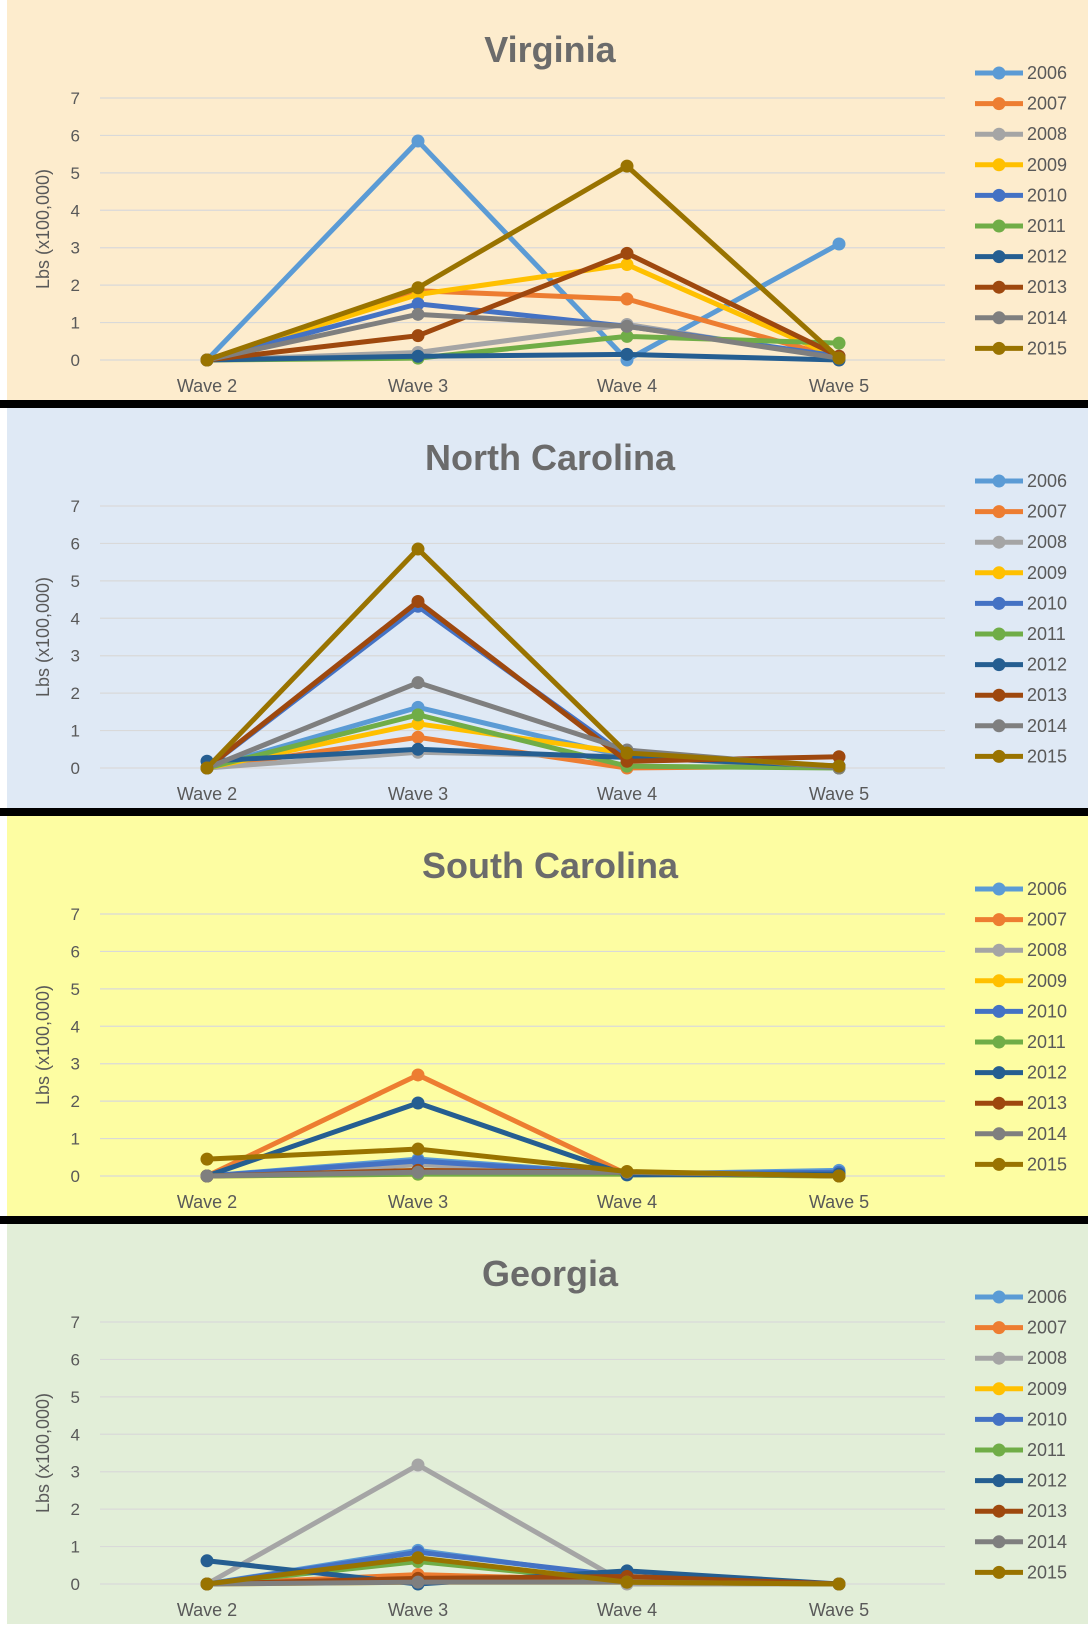 Image resolution: width=1088 pixels, height=1627 pixels. I want to click on y-tick-label: 6, so click(75, 543).